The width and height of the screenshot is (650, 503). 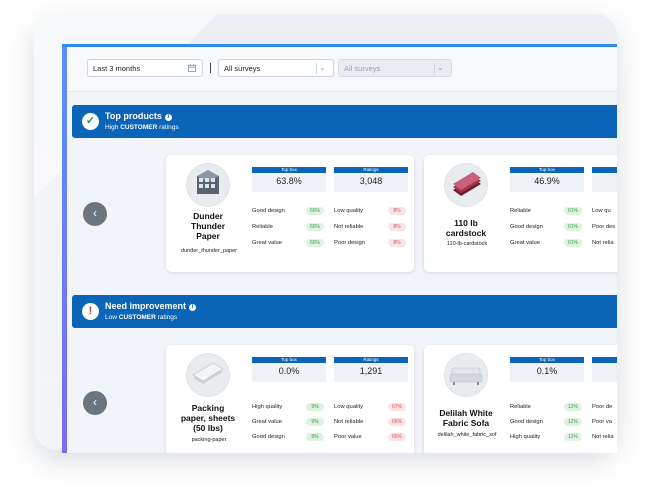 I want to click on good-attribute: Good design 66%, so click(x=289, y=211).